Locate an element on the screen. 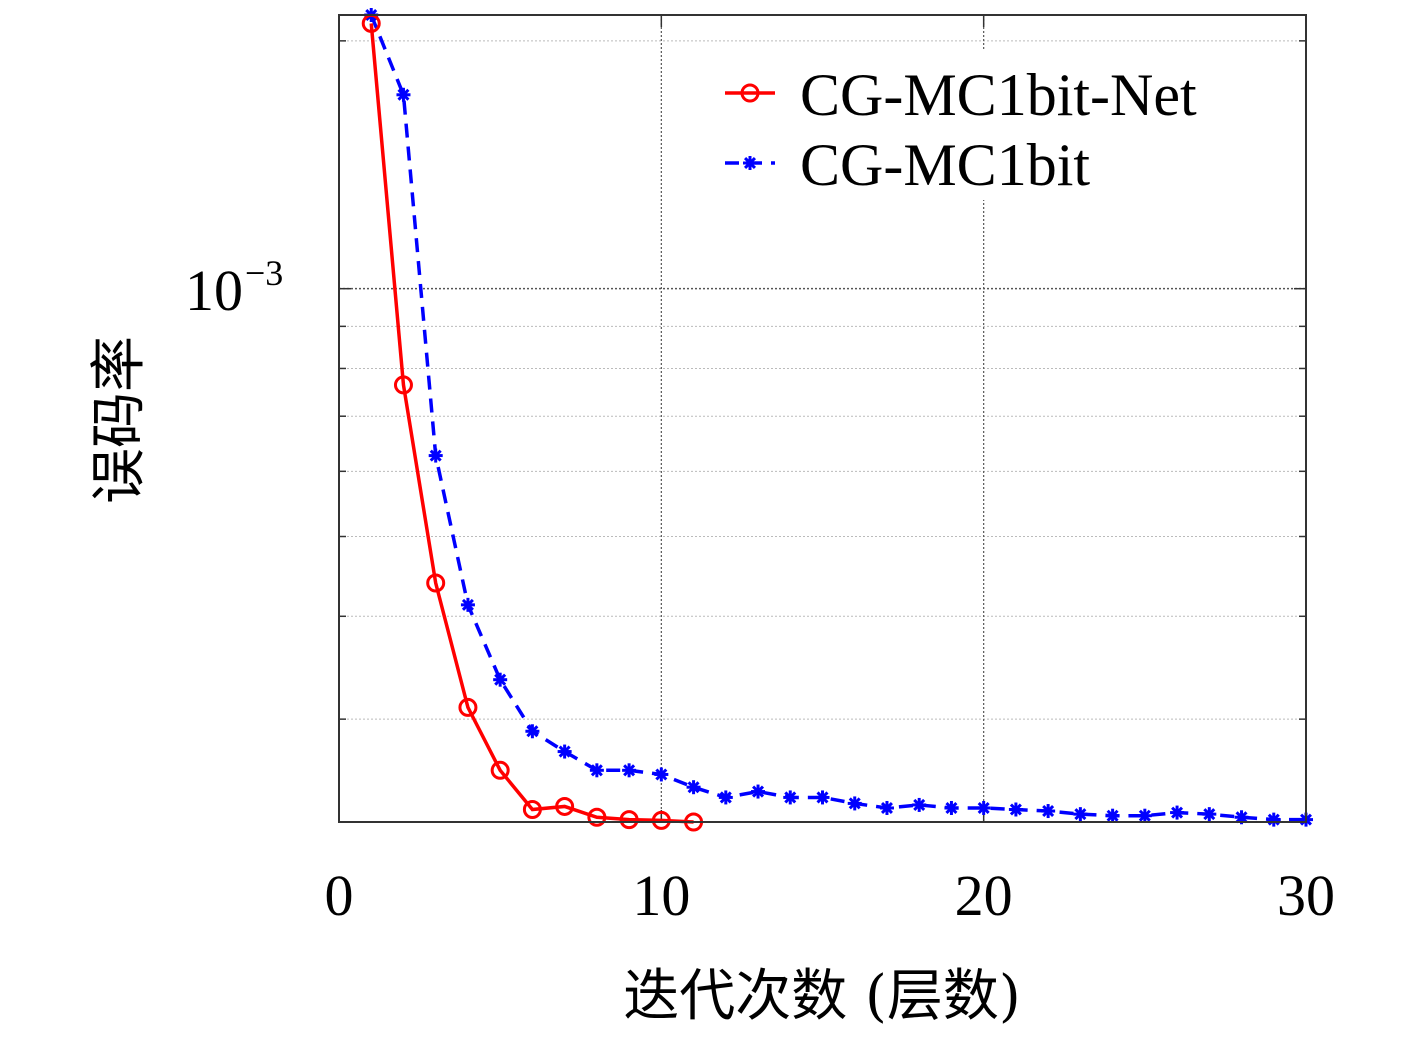 This screenshot has height=1039, width=1417. x-tick-labels: 0 10 20 30 is located at coordinates (830, 895).